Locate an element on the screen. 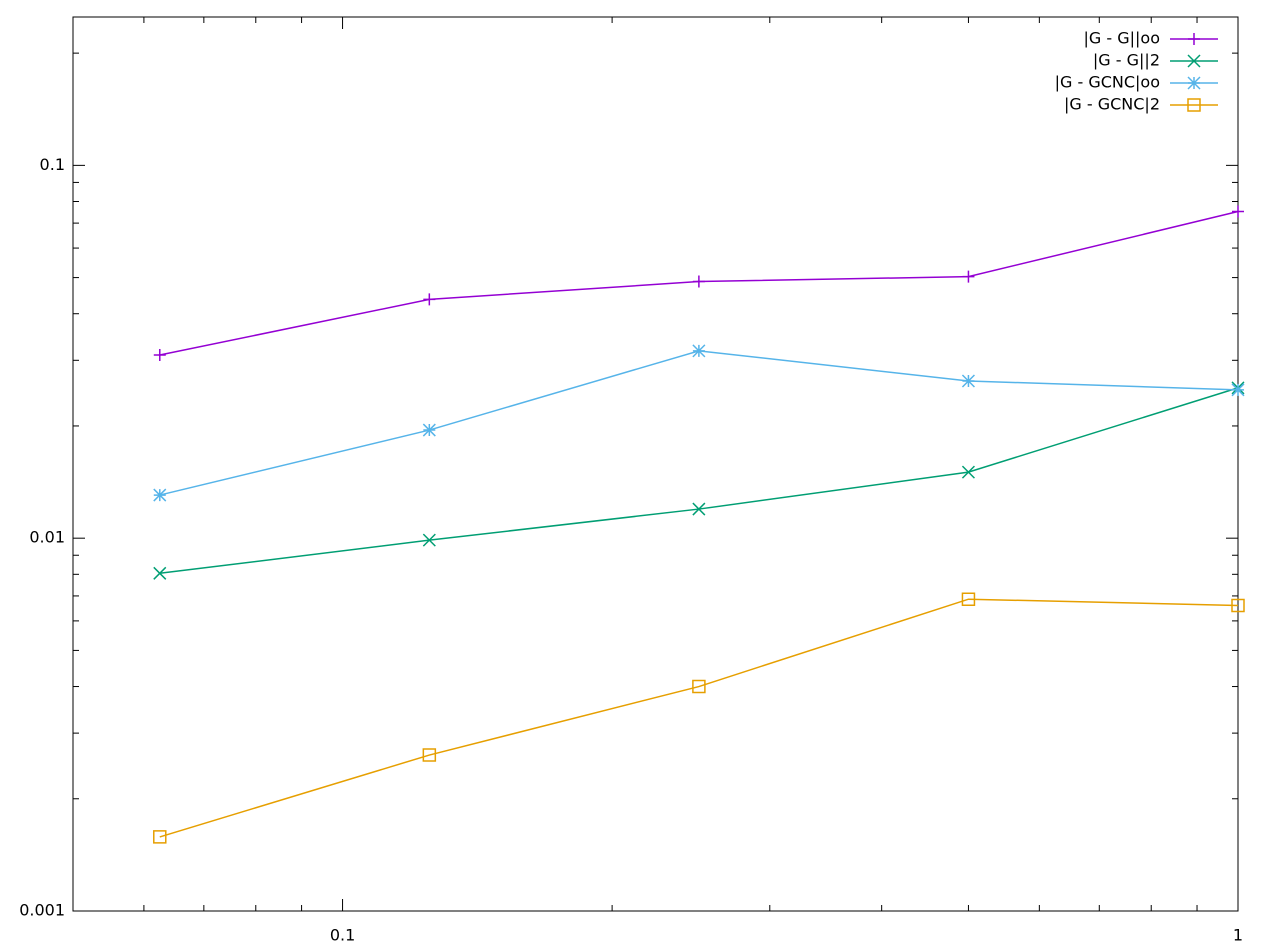  legend-label: |G - GCNC|2 is located at coordinates (1112, 104).